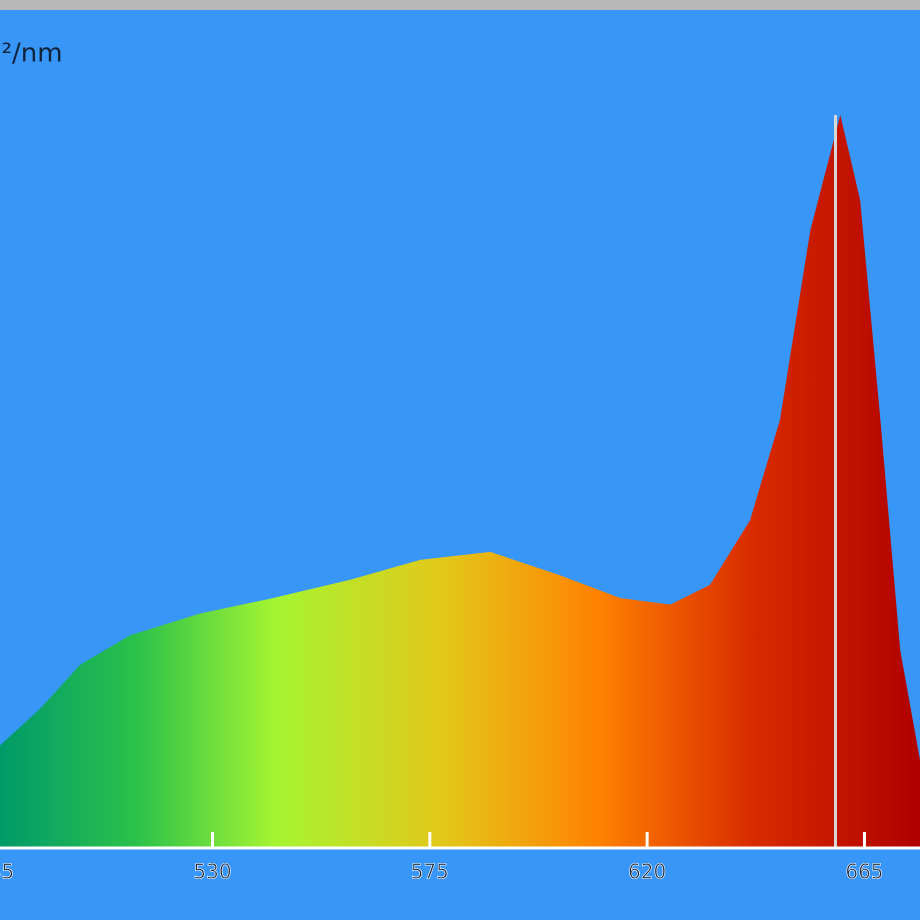  Describe the element at coordinates (460, 5) in the screenshot. I see `top-border` at that location.